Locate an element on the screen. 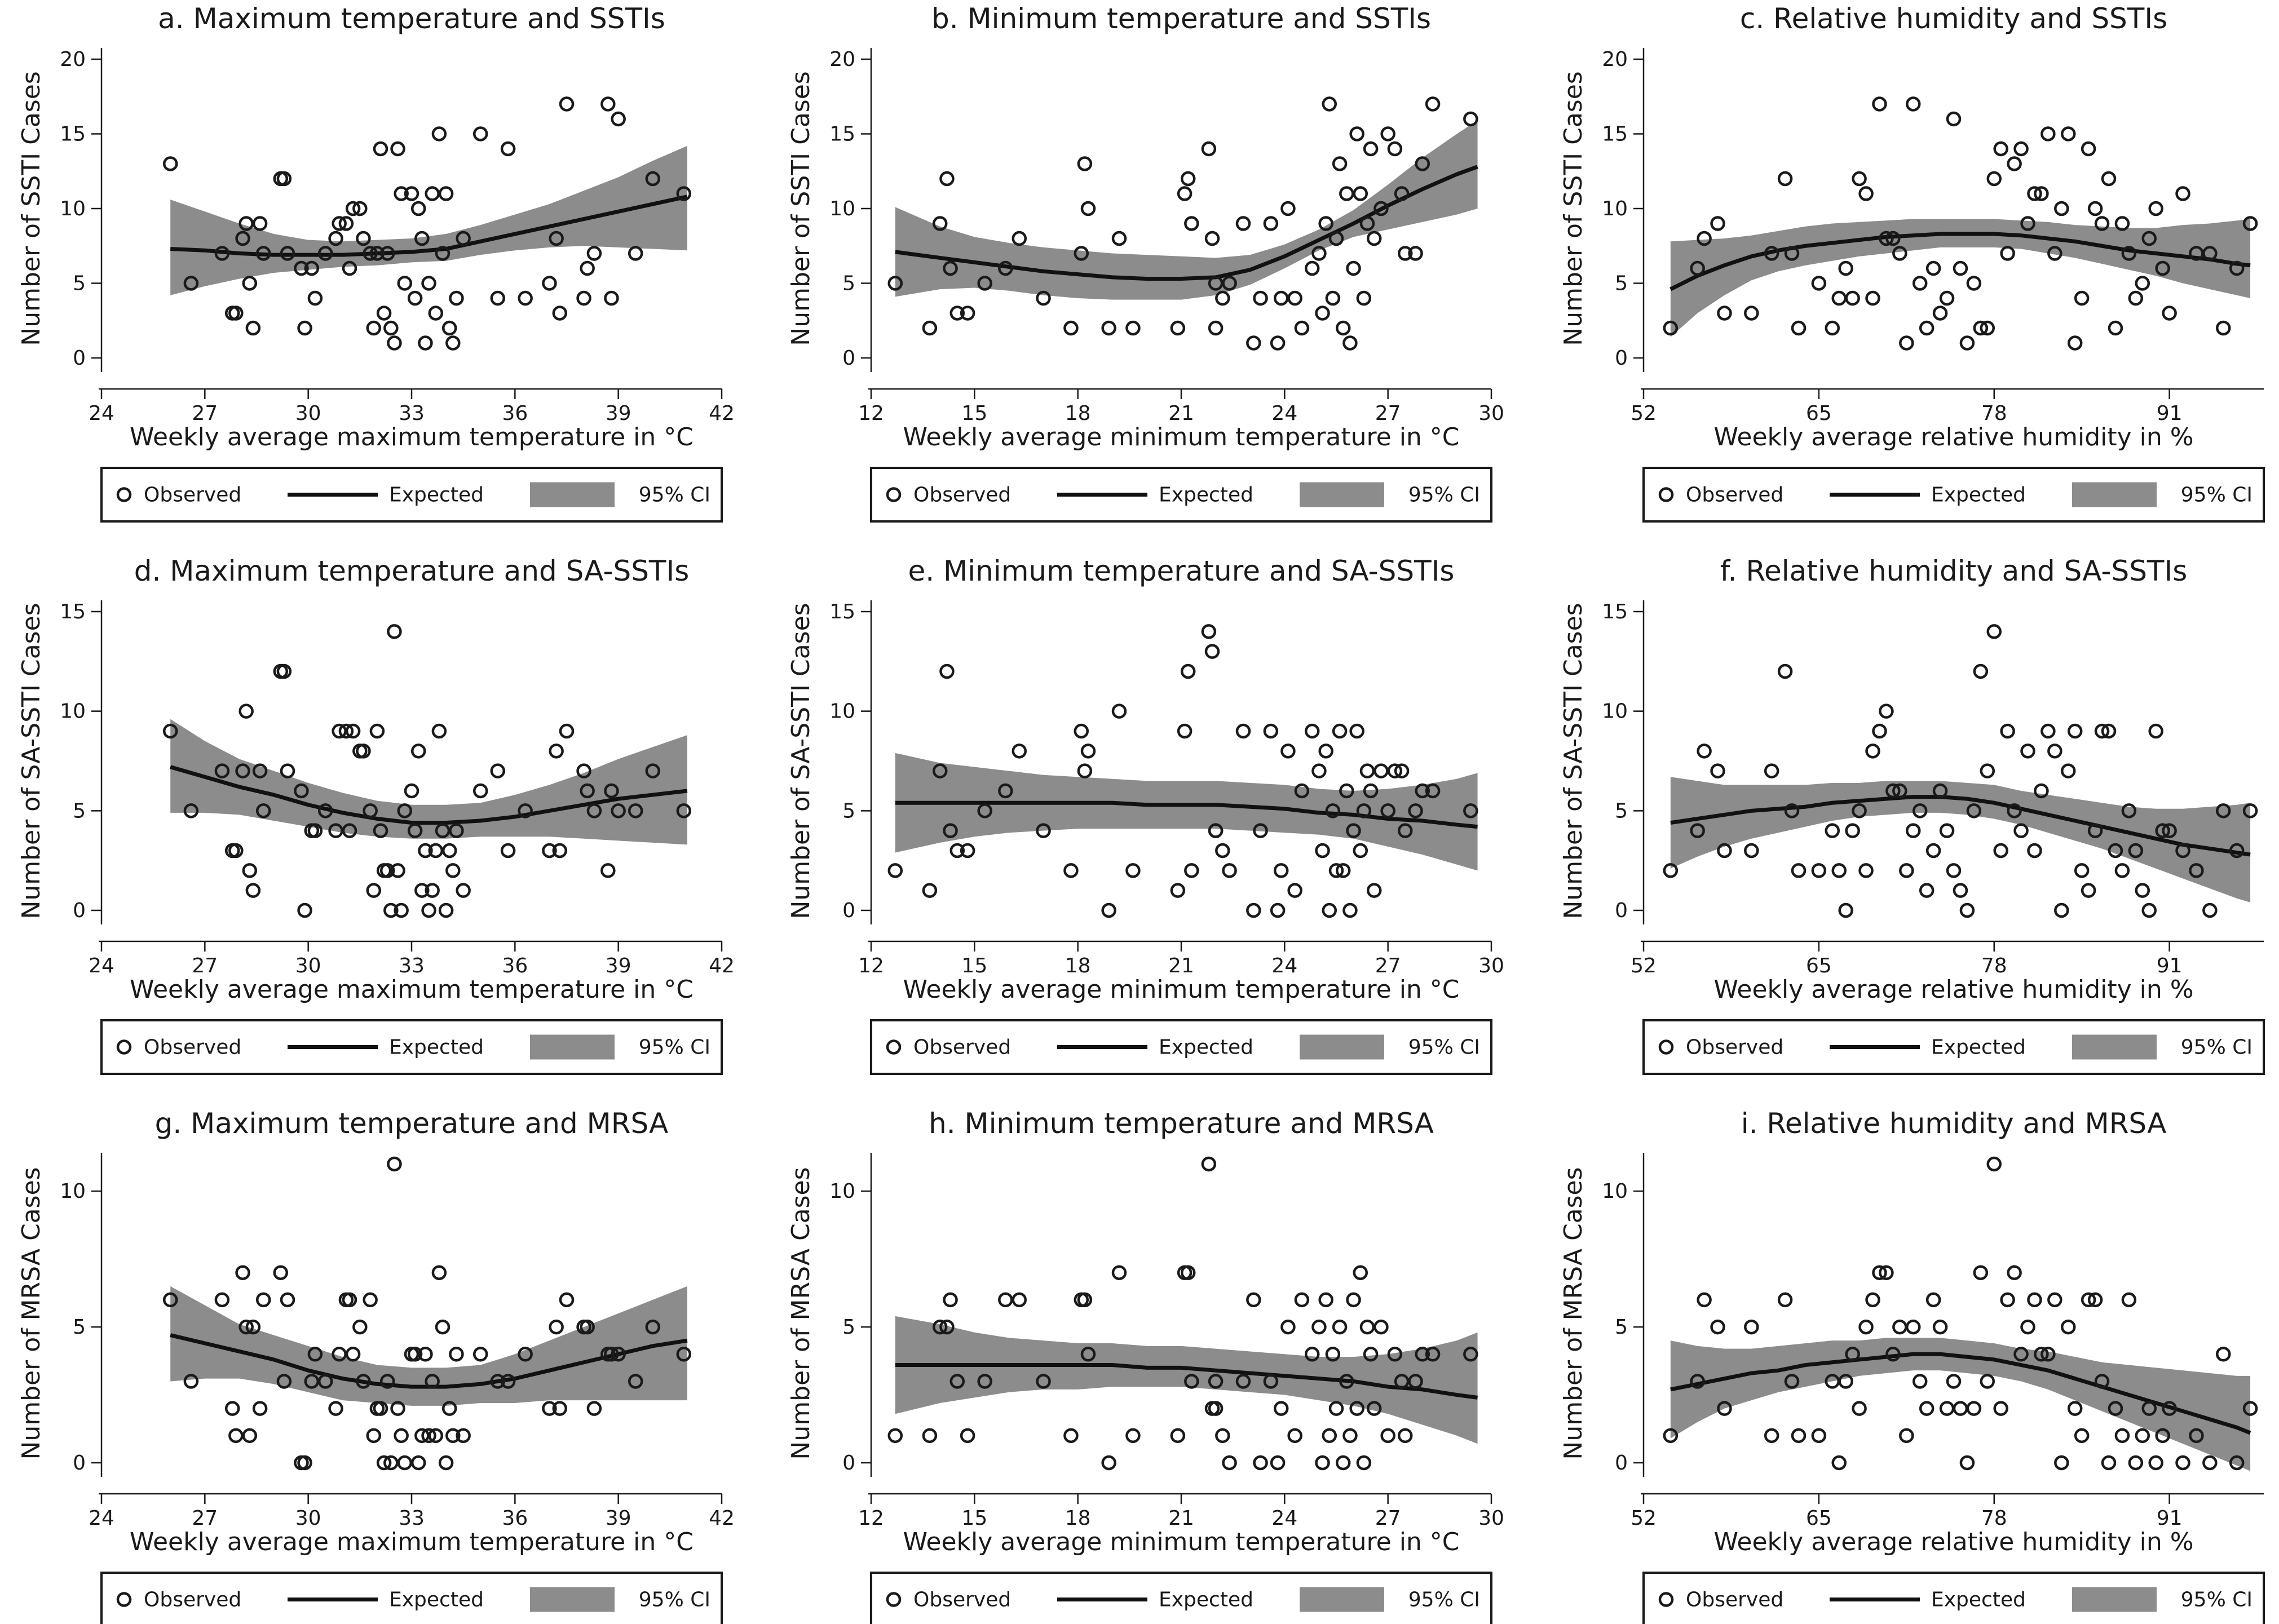 The width and height of the screenshot is (2279, 1624). panel-title: d. Maximum temperature and SA-SSTIs is located at coordinates (412, 571).